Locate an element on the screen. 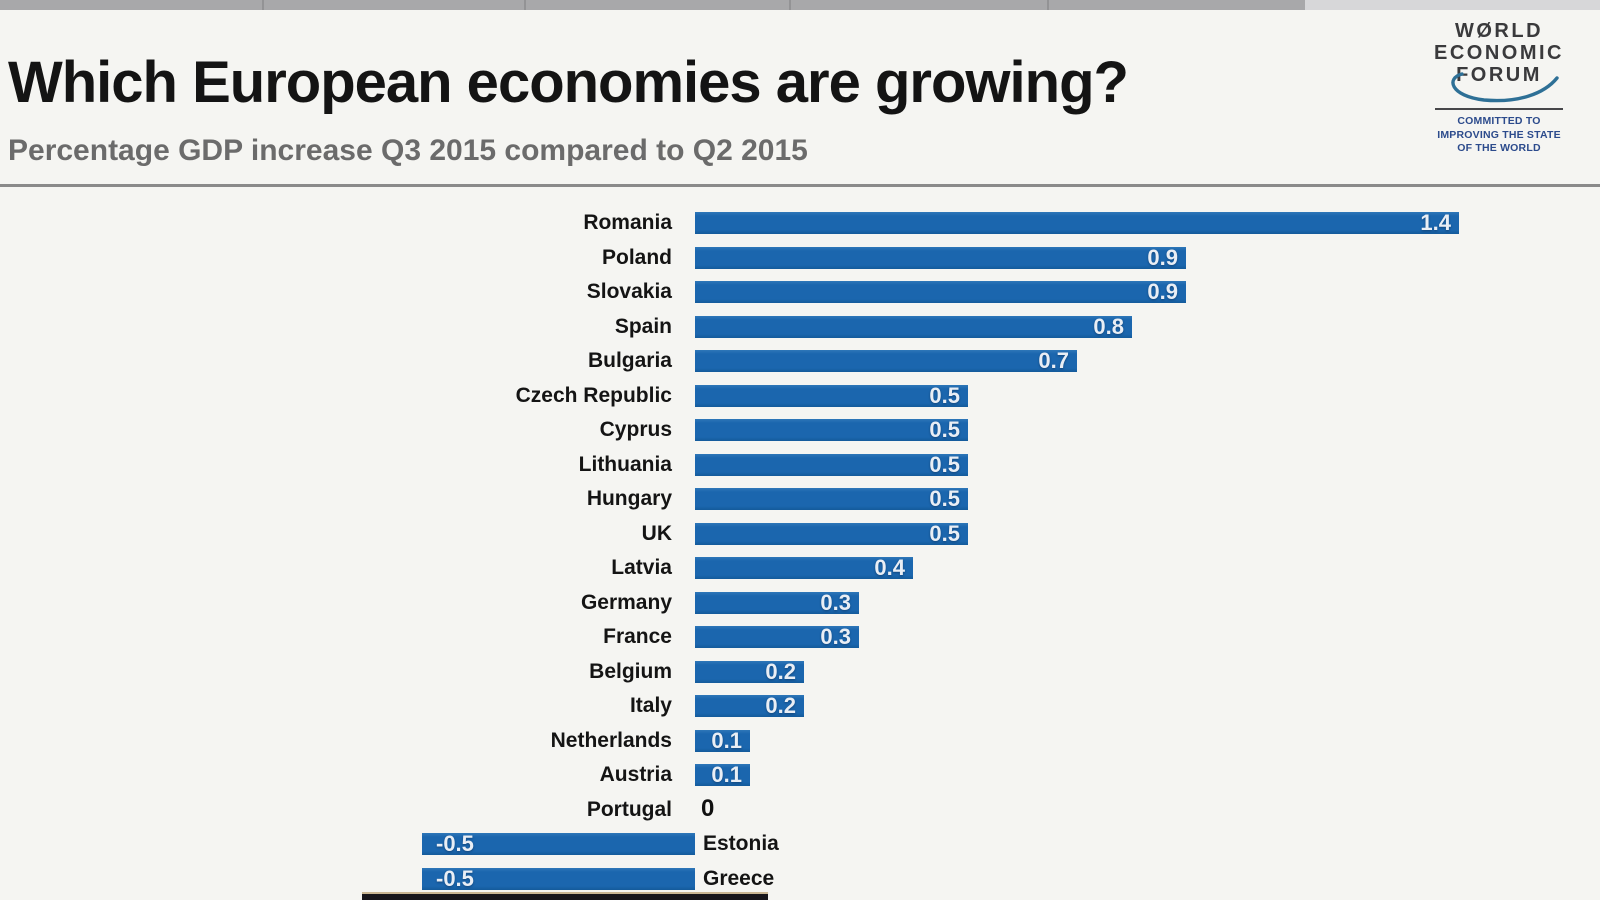 This screenshot has height=900, width=1600. bar: 0.4 is located at coordinates (804, 567).